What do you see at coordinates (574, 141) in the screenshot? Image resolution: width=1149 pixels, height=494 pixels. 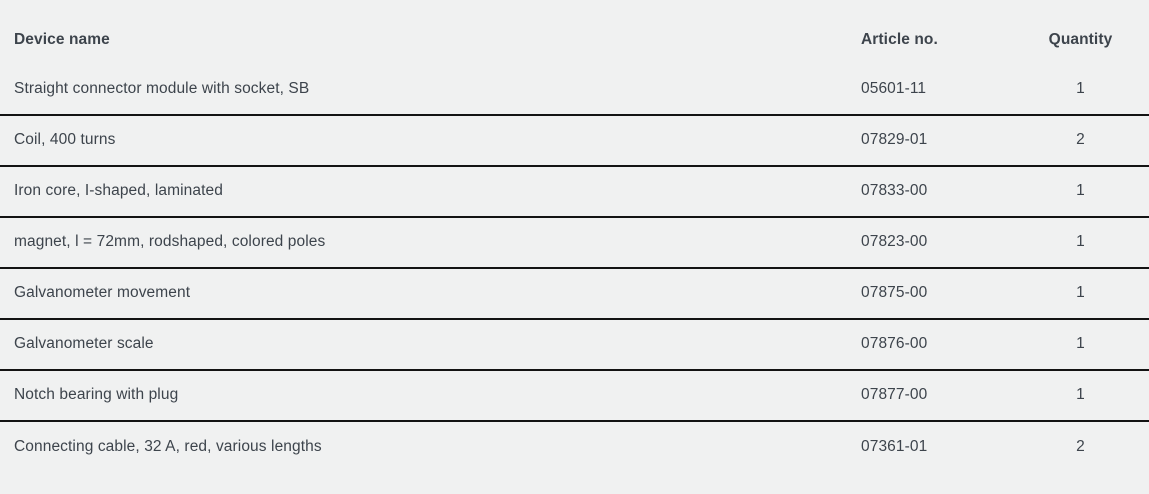 I see `table-row: Coil, 400 turns 07829-01 2` at bounding box center [574, 141].